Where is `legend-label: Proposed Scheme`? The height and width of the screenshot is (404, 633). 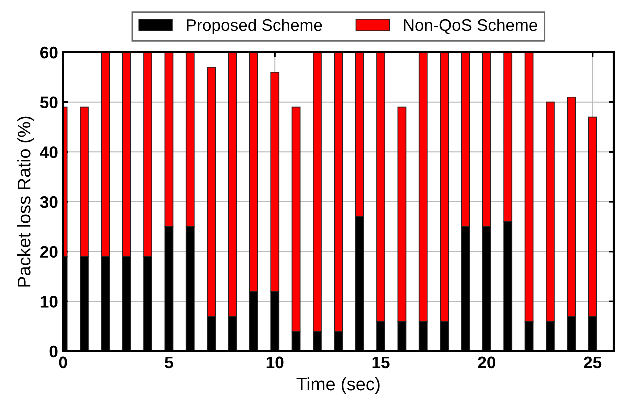 legend-label: Proposed Scheme is located at coordinates (254, 26).